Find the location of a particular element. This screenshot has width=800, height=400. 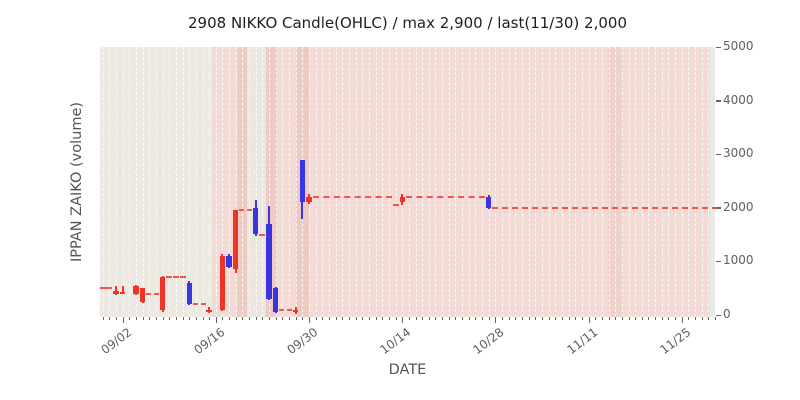

y-tick-label: 3000 is located at coordinates (738, 153).